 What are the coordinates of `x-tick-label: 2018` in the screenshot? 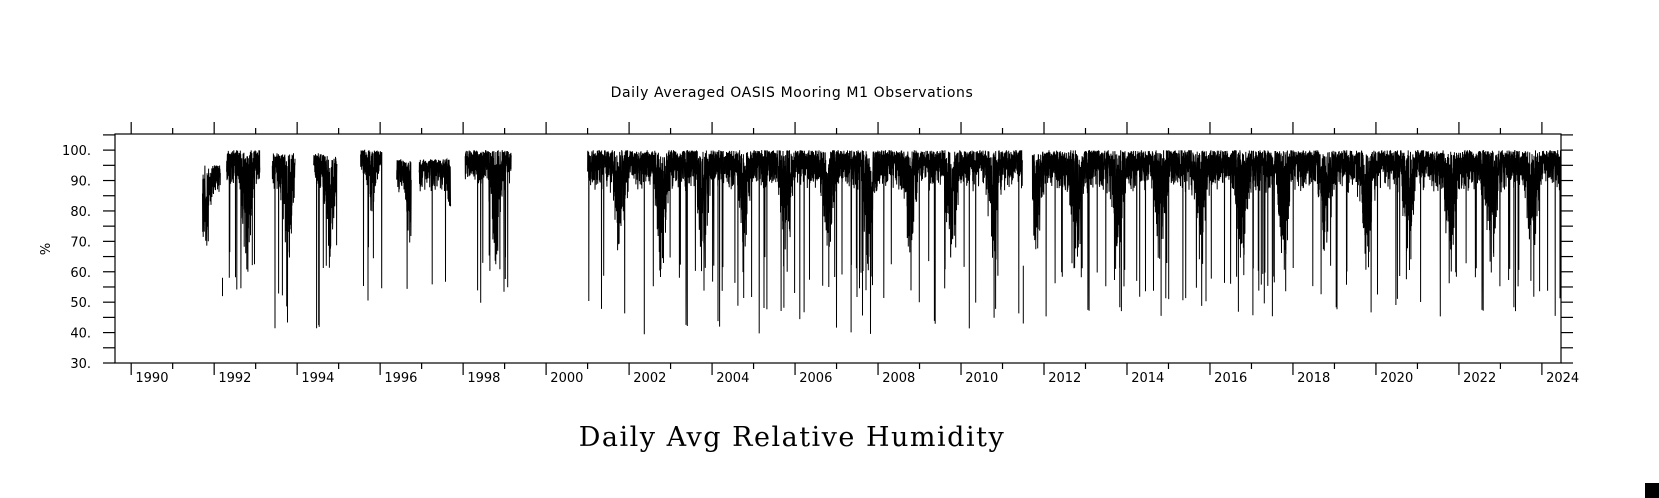 It's located at (1313, 378).